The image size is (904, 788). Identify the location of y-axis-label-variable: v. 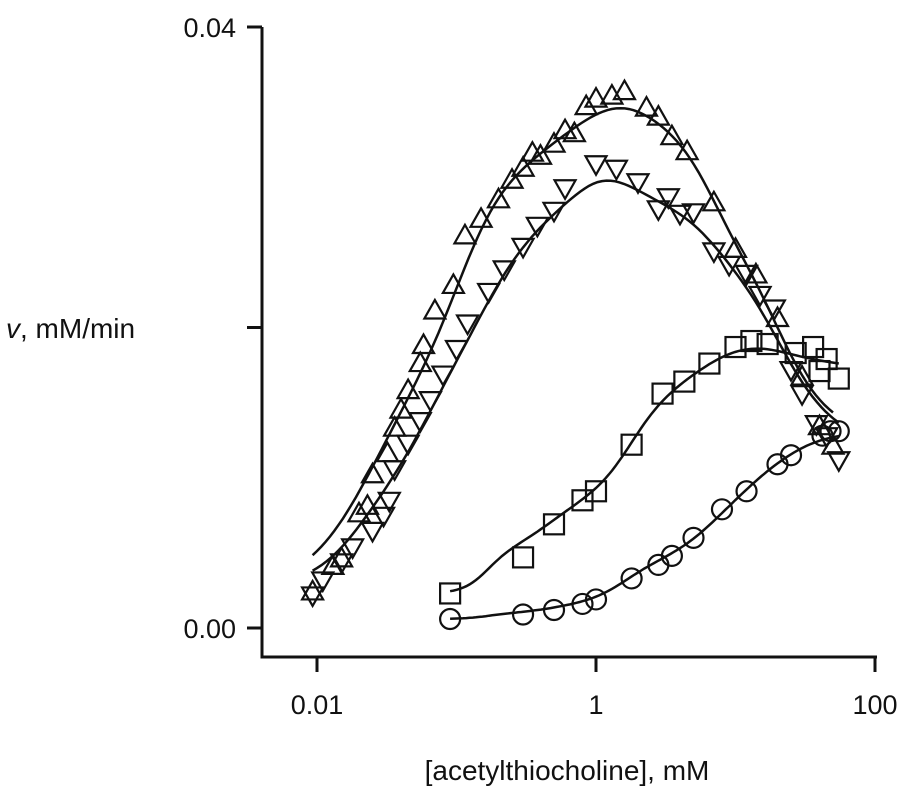
(14, 328).